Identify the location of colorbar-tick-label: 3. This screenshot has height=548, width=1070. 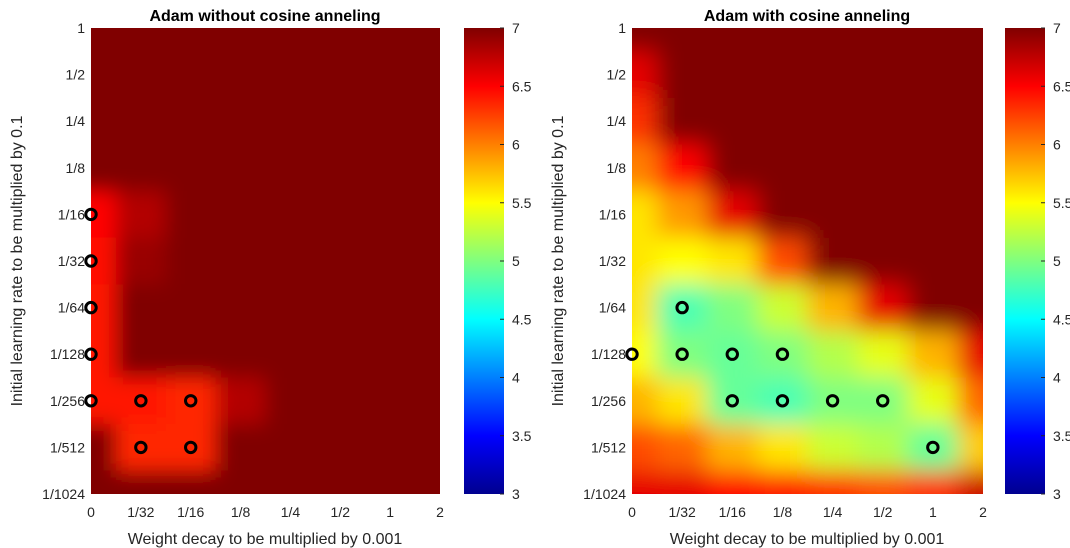
(1057, 494).